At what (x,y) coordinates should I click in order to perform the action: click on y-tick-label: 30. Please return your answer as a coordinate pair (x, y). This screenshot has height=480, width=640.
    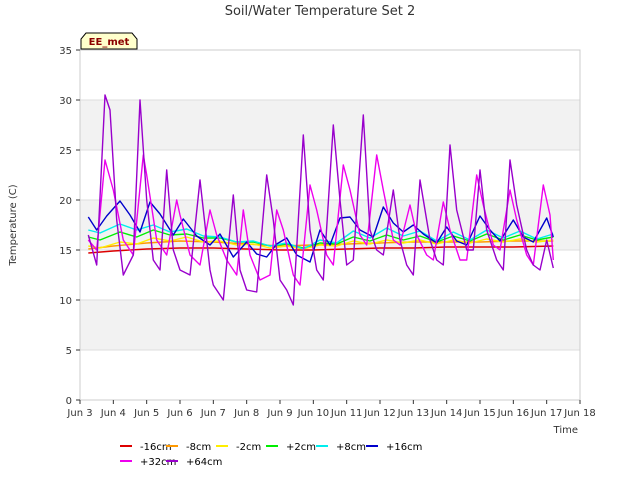
    Looking at the image, I should click on (65, 101).